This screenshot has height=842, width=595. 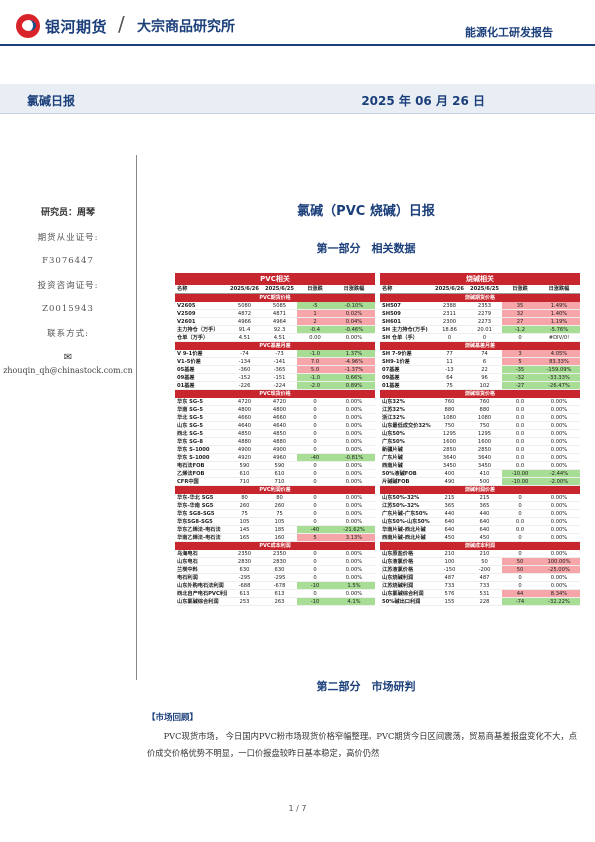 What do you see at coordinates (244, 458) in the screenshot?
I see `table-cell: 4920` at bounding box center [244, 458].